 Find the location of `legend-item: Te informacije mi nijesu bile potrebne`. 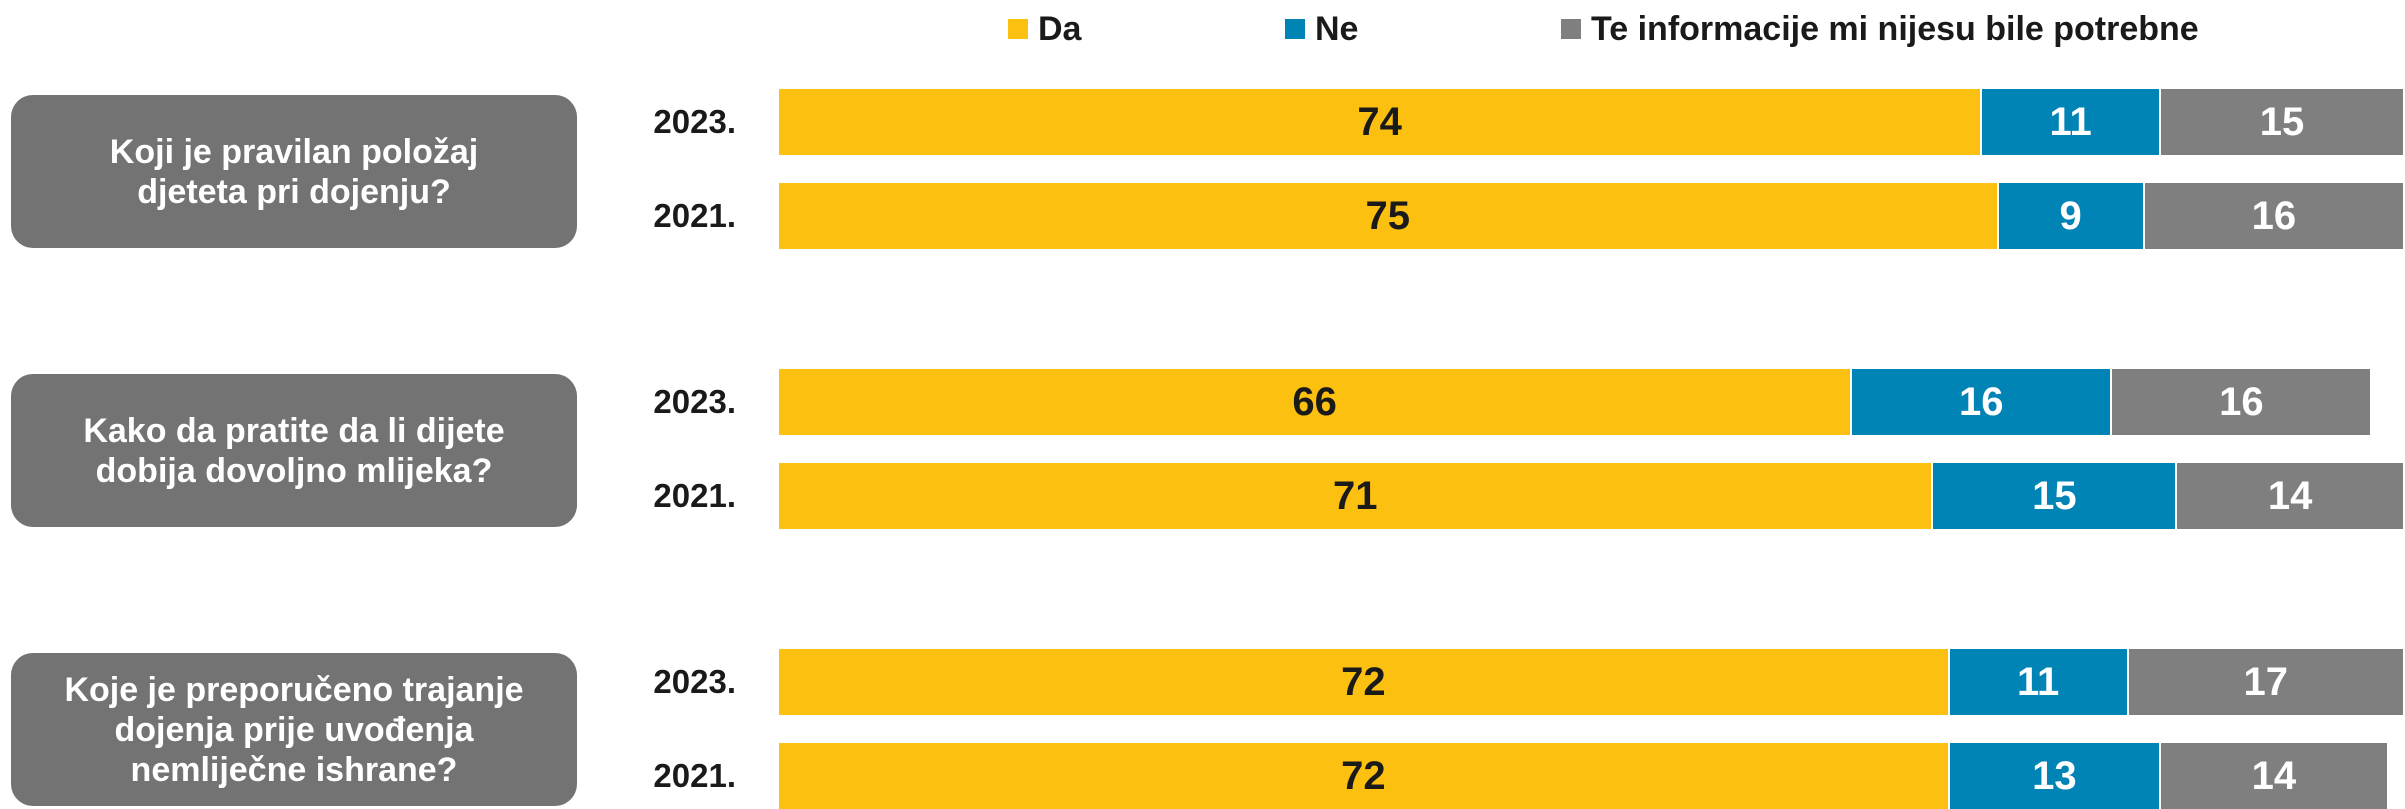

legend-item: Te informacije mi nijesu bile potrebne is located at coordinates (1880, 29).